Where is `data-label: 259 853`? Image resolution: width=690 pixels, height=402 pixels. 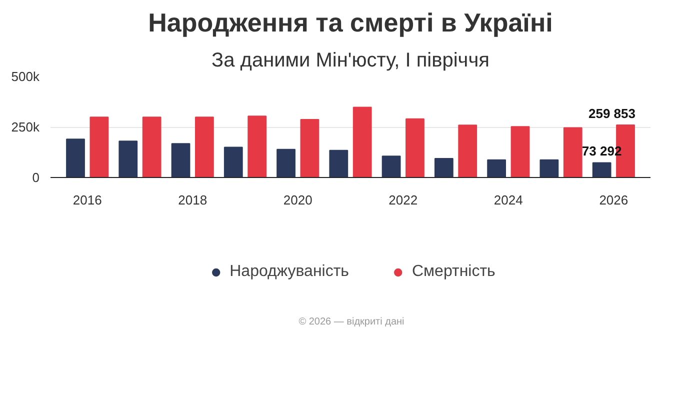 data-label: 259 853 is located at coordinates (612, 114).